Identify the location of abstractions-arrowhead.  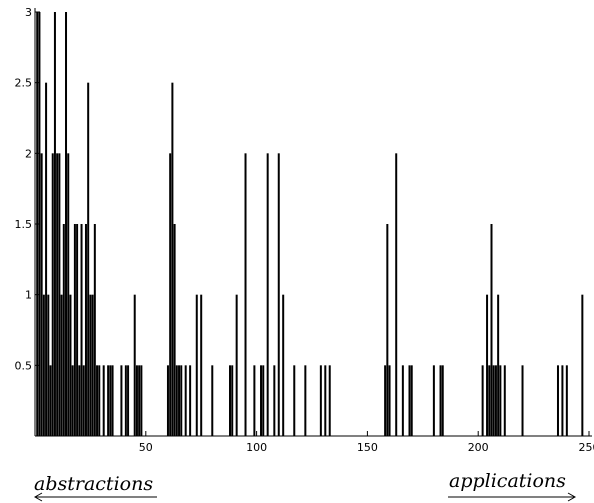
(38, 497).